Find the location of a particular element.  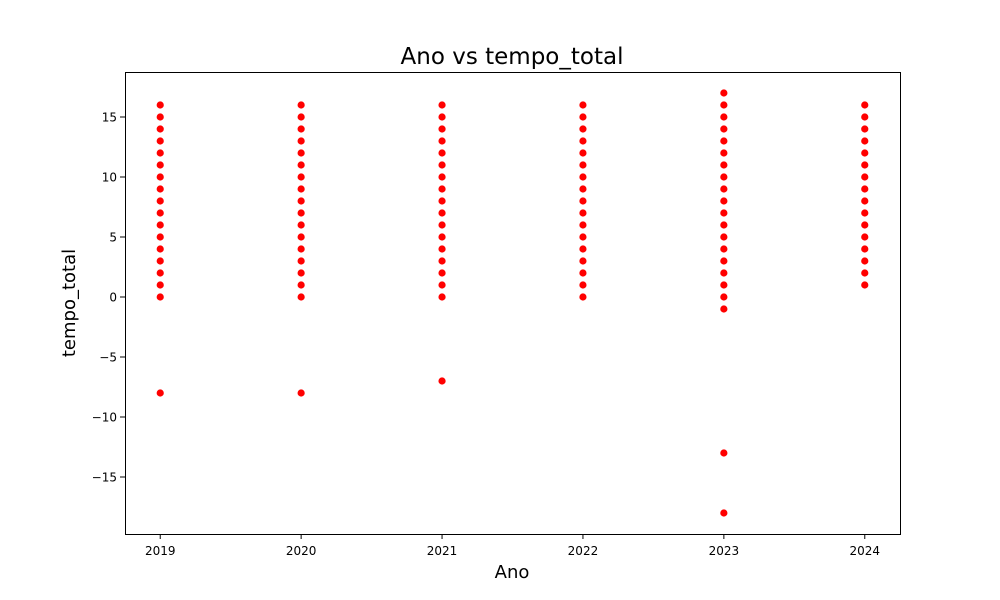

y-tick-label: 0 is located at coordinates (113, 298).